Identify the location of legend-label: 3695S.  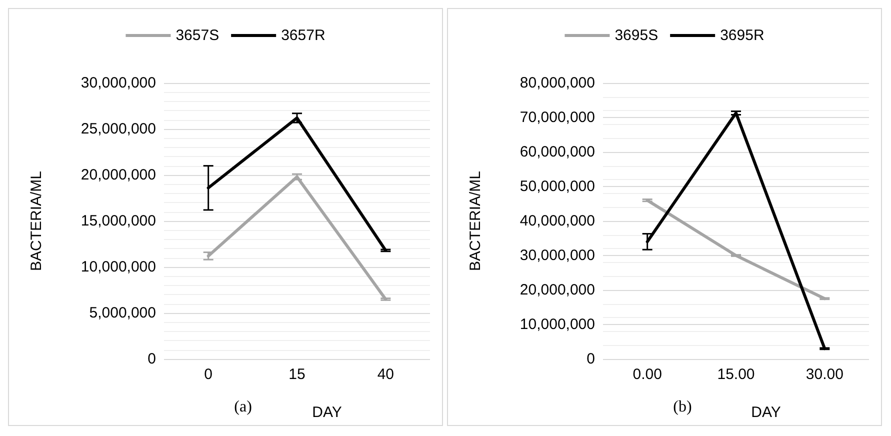
(636, 35).